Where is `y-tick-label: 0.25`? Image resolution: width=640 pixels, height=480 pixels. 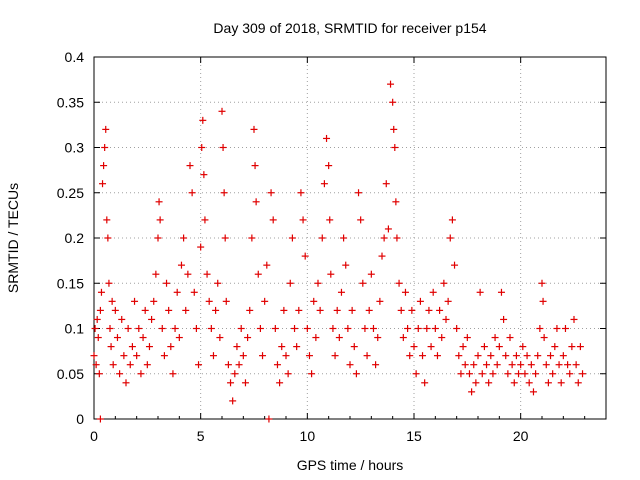 y-tick-label: 0.25 is located at coordinates (70, 193).